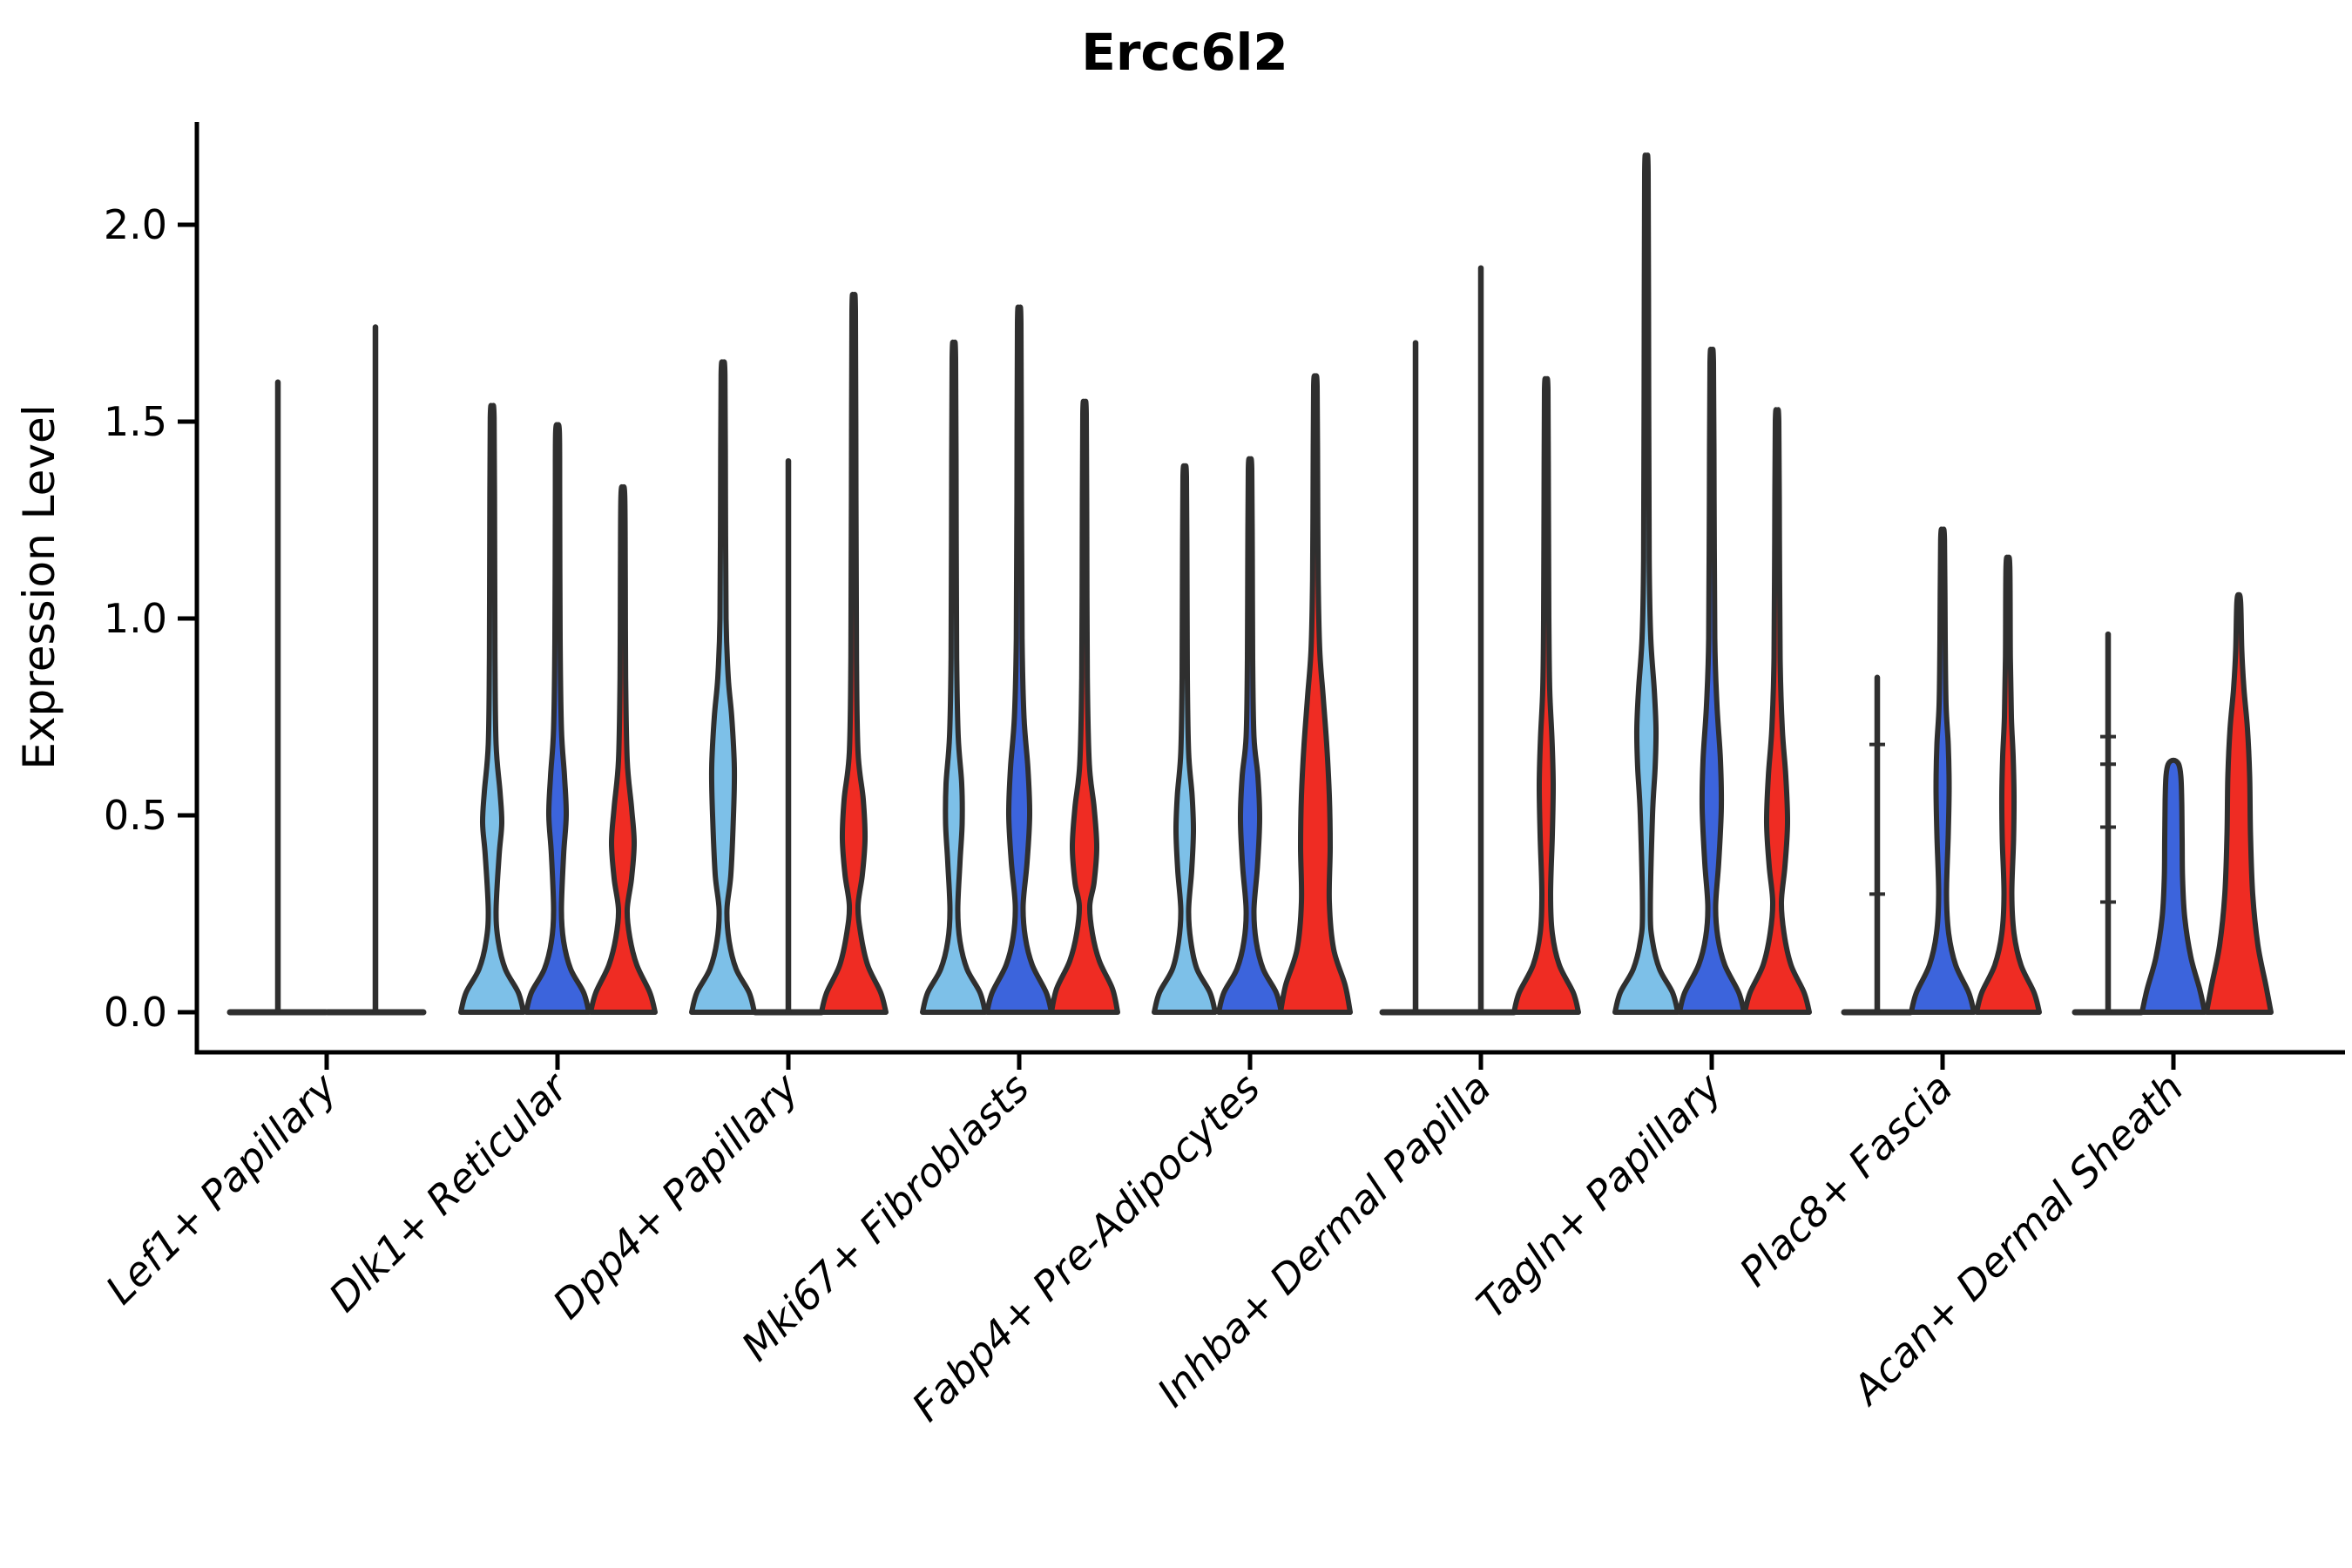 Image resolution: width=2352 pixels, height=1568 pixels. I want to click on y-tick-label: 1.0, so click(135, 618).